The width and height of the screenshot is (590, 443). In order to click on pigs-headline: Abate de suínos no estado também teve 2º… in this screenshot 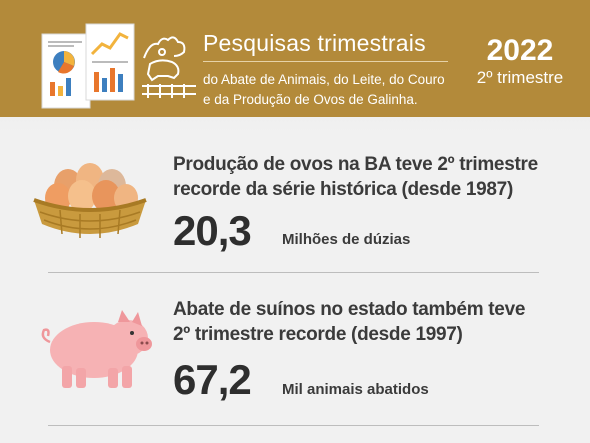, I will do `click(349, 322)`.